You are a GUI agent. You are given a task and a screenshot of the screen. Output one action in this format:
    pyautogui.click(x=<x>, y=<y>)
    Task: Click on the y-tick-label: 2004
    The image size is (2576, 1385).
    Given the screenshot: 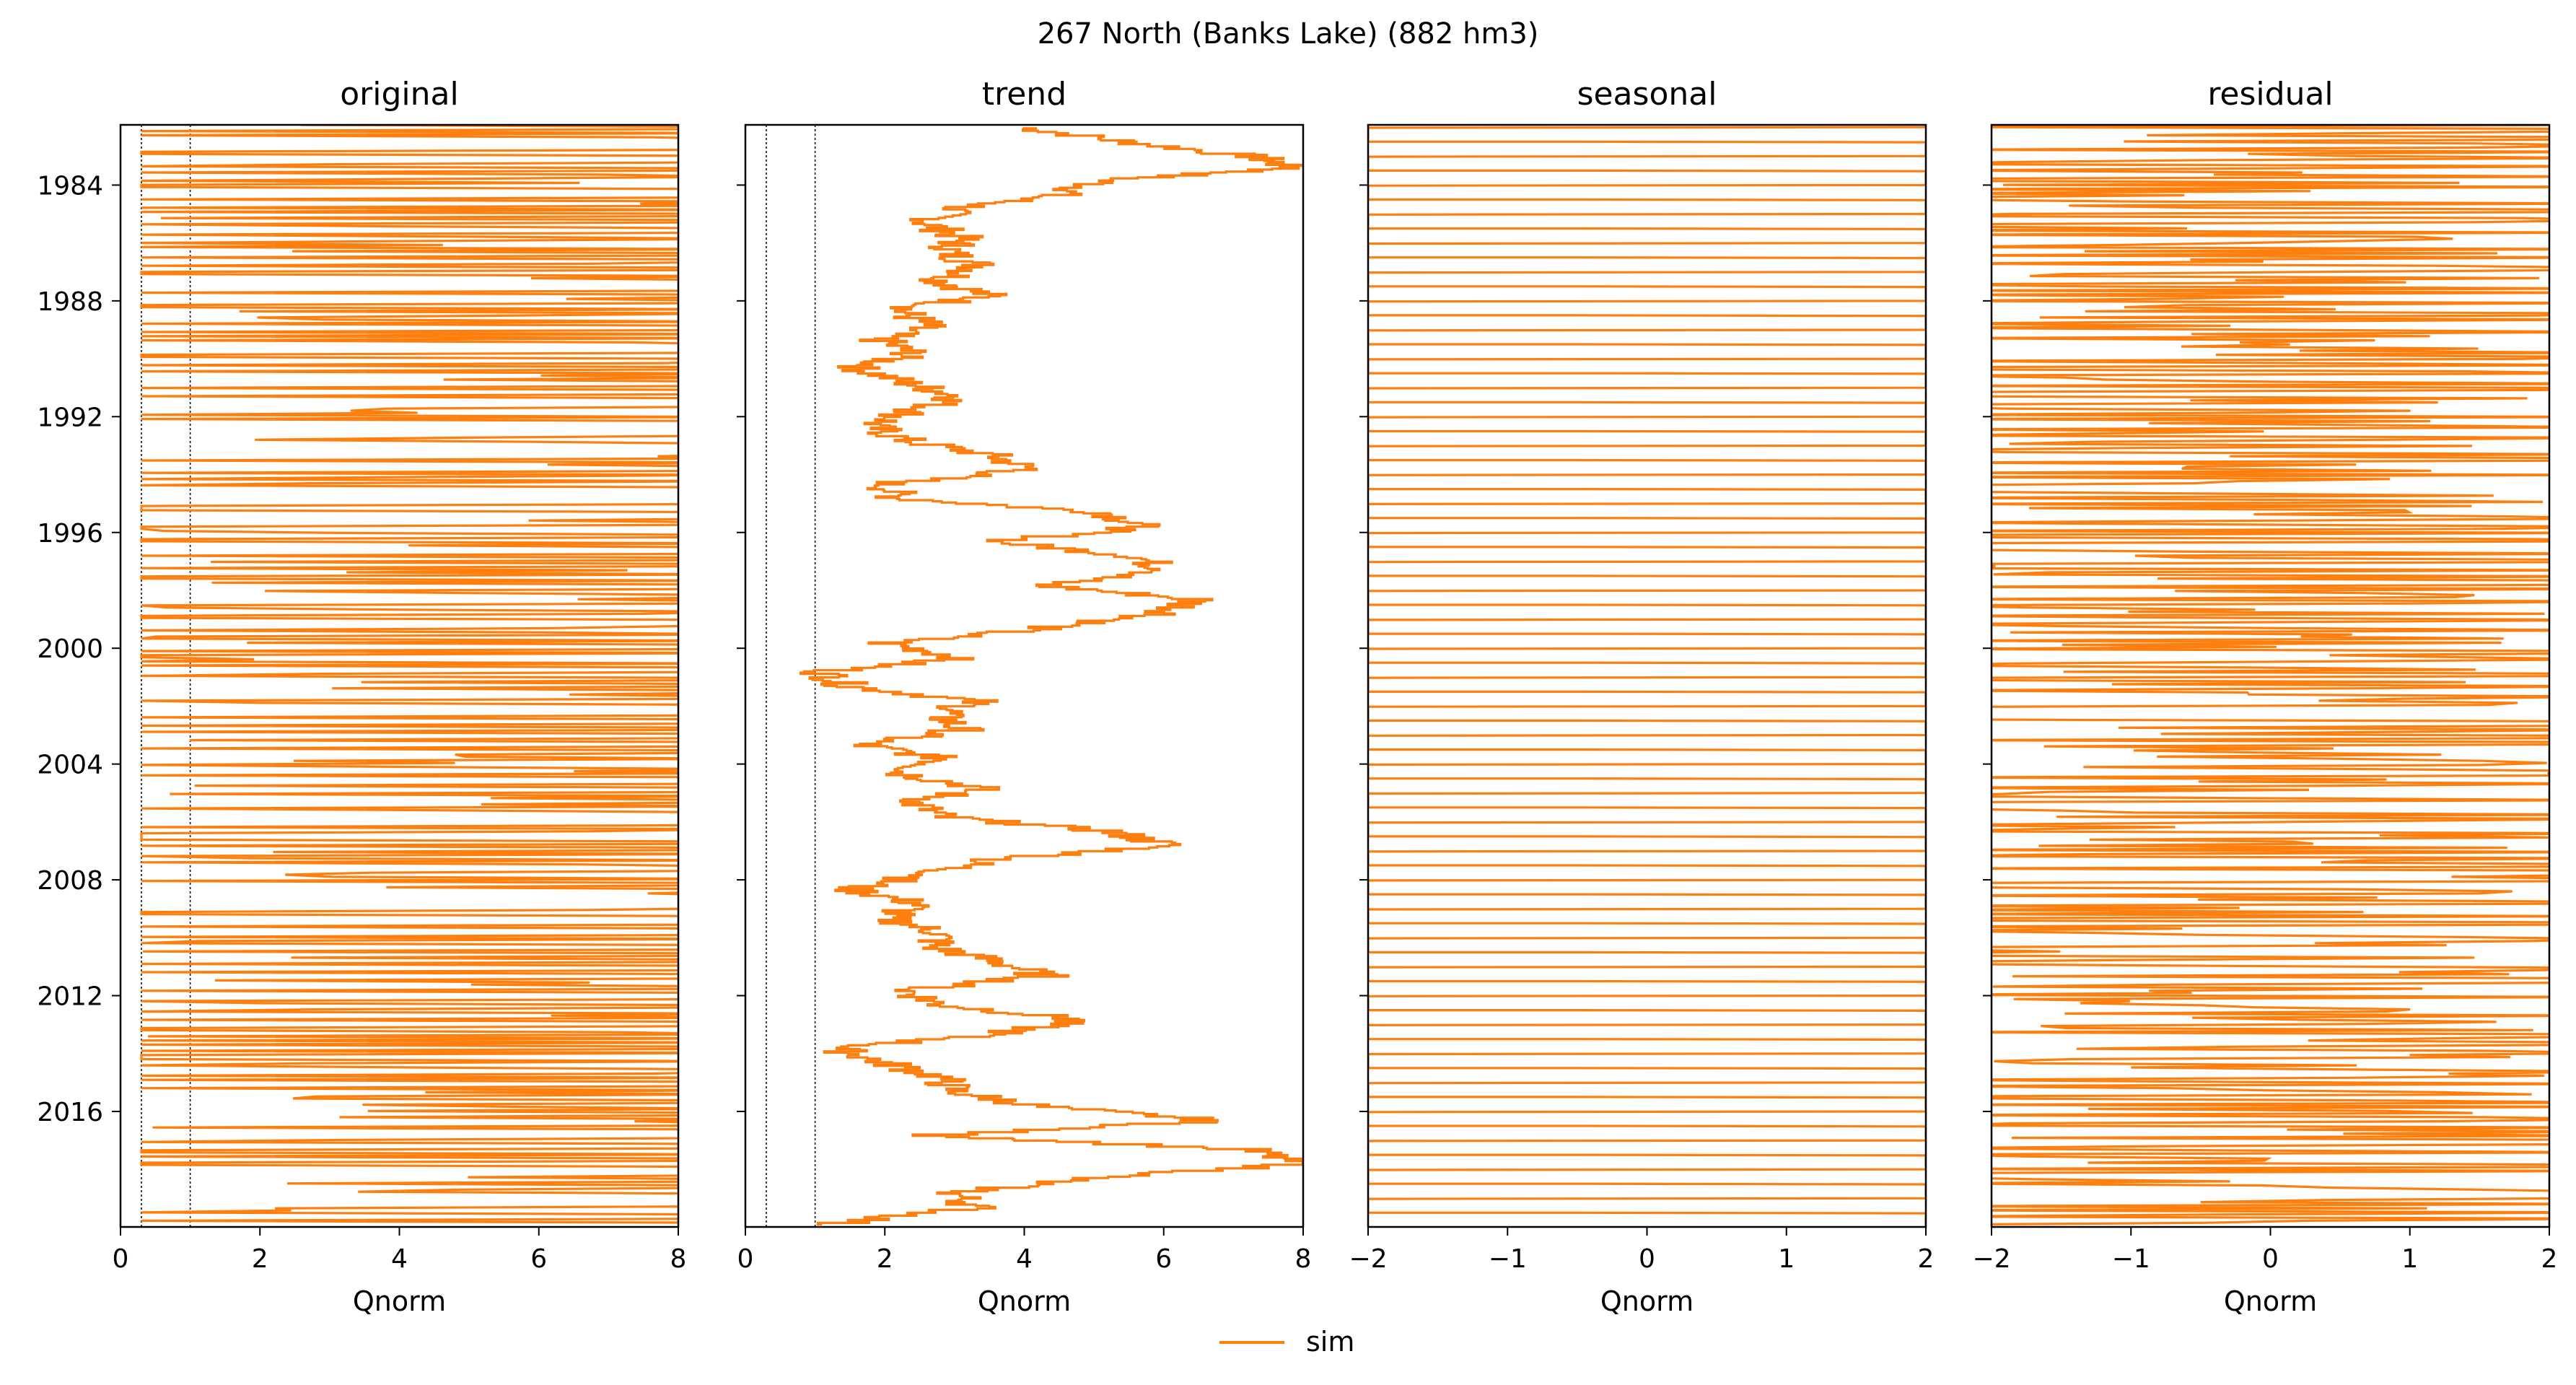 What is the action you would take?
    pyautogui.click(x=70, y=765)
    